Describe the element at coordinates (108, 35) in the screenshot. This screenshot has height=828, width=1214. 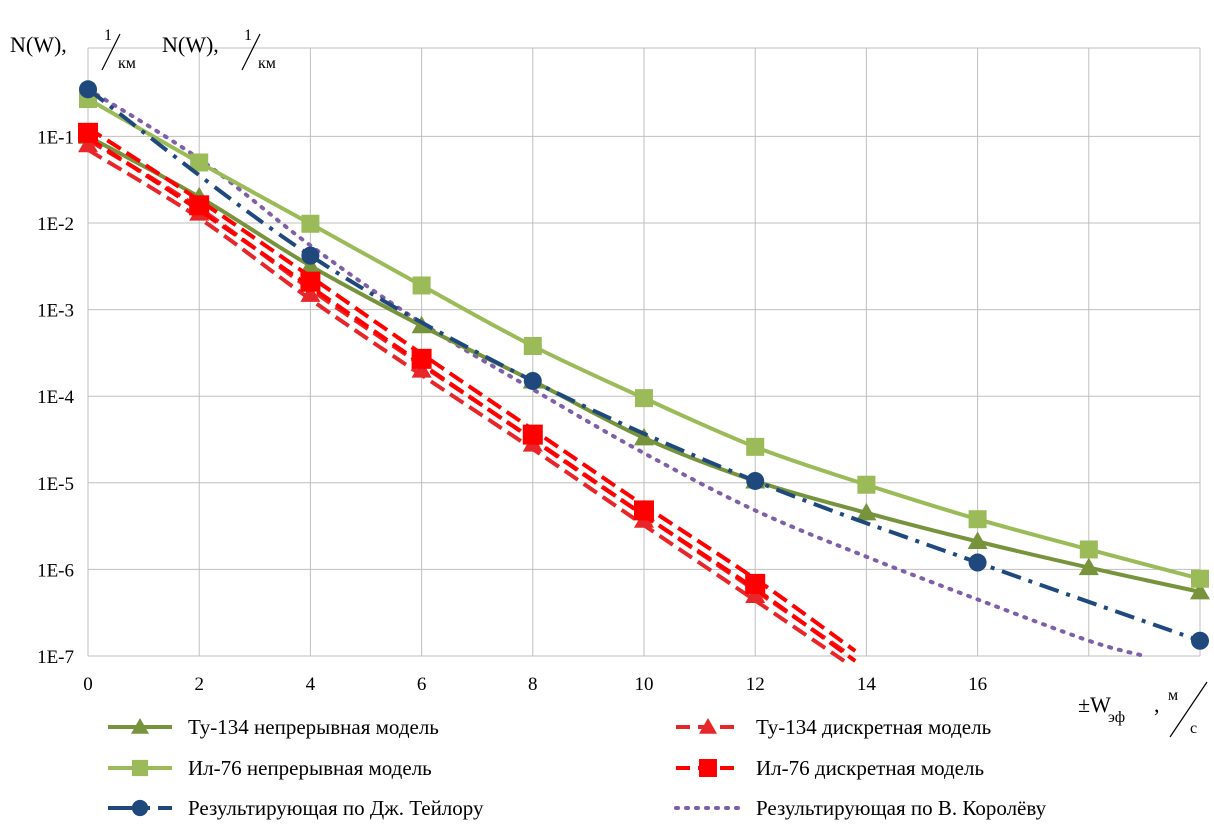
I see `y-axis-label-numerator: 1` at that location.